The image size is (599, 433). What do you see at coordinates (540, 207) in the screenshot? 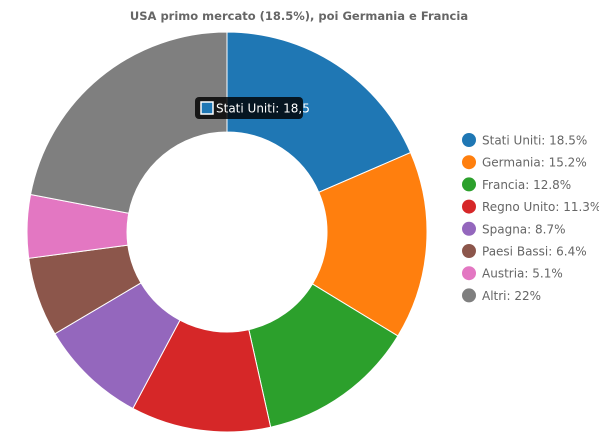
I see `legend-label: Regno Unito: 11.3%` at bounding box center [540, 207].